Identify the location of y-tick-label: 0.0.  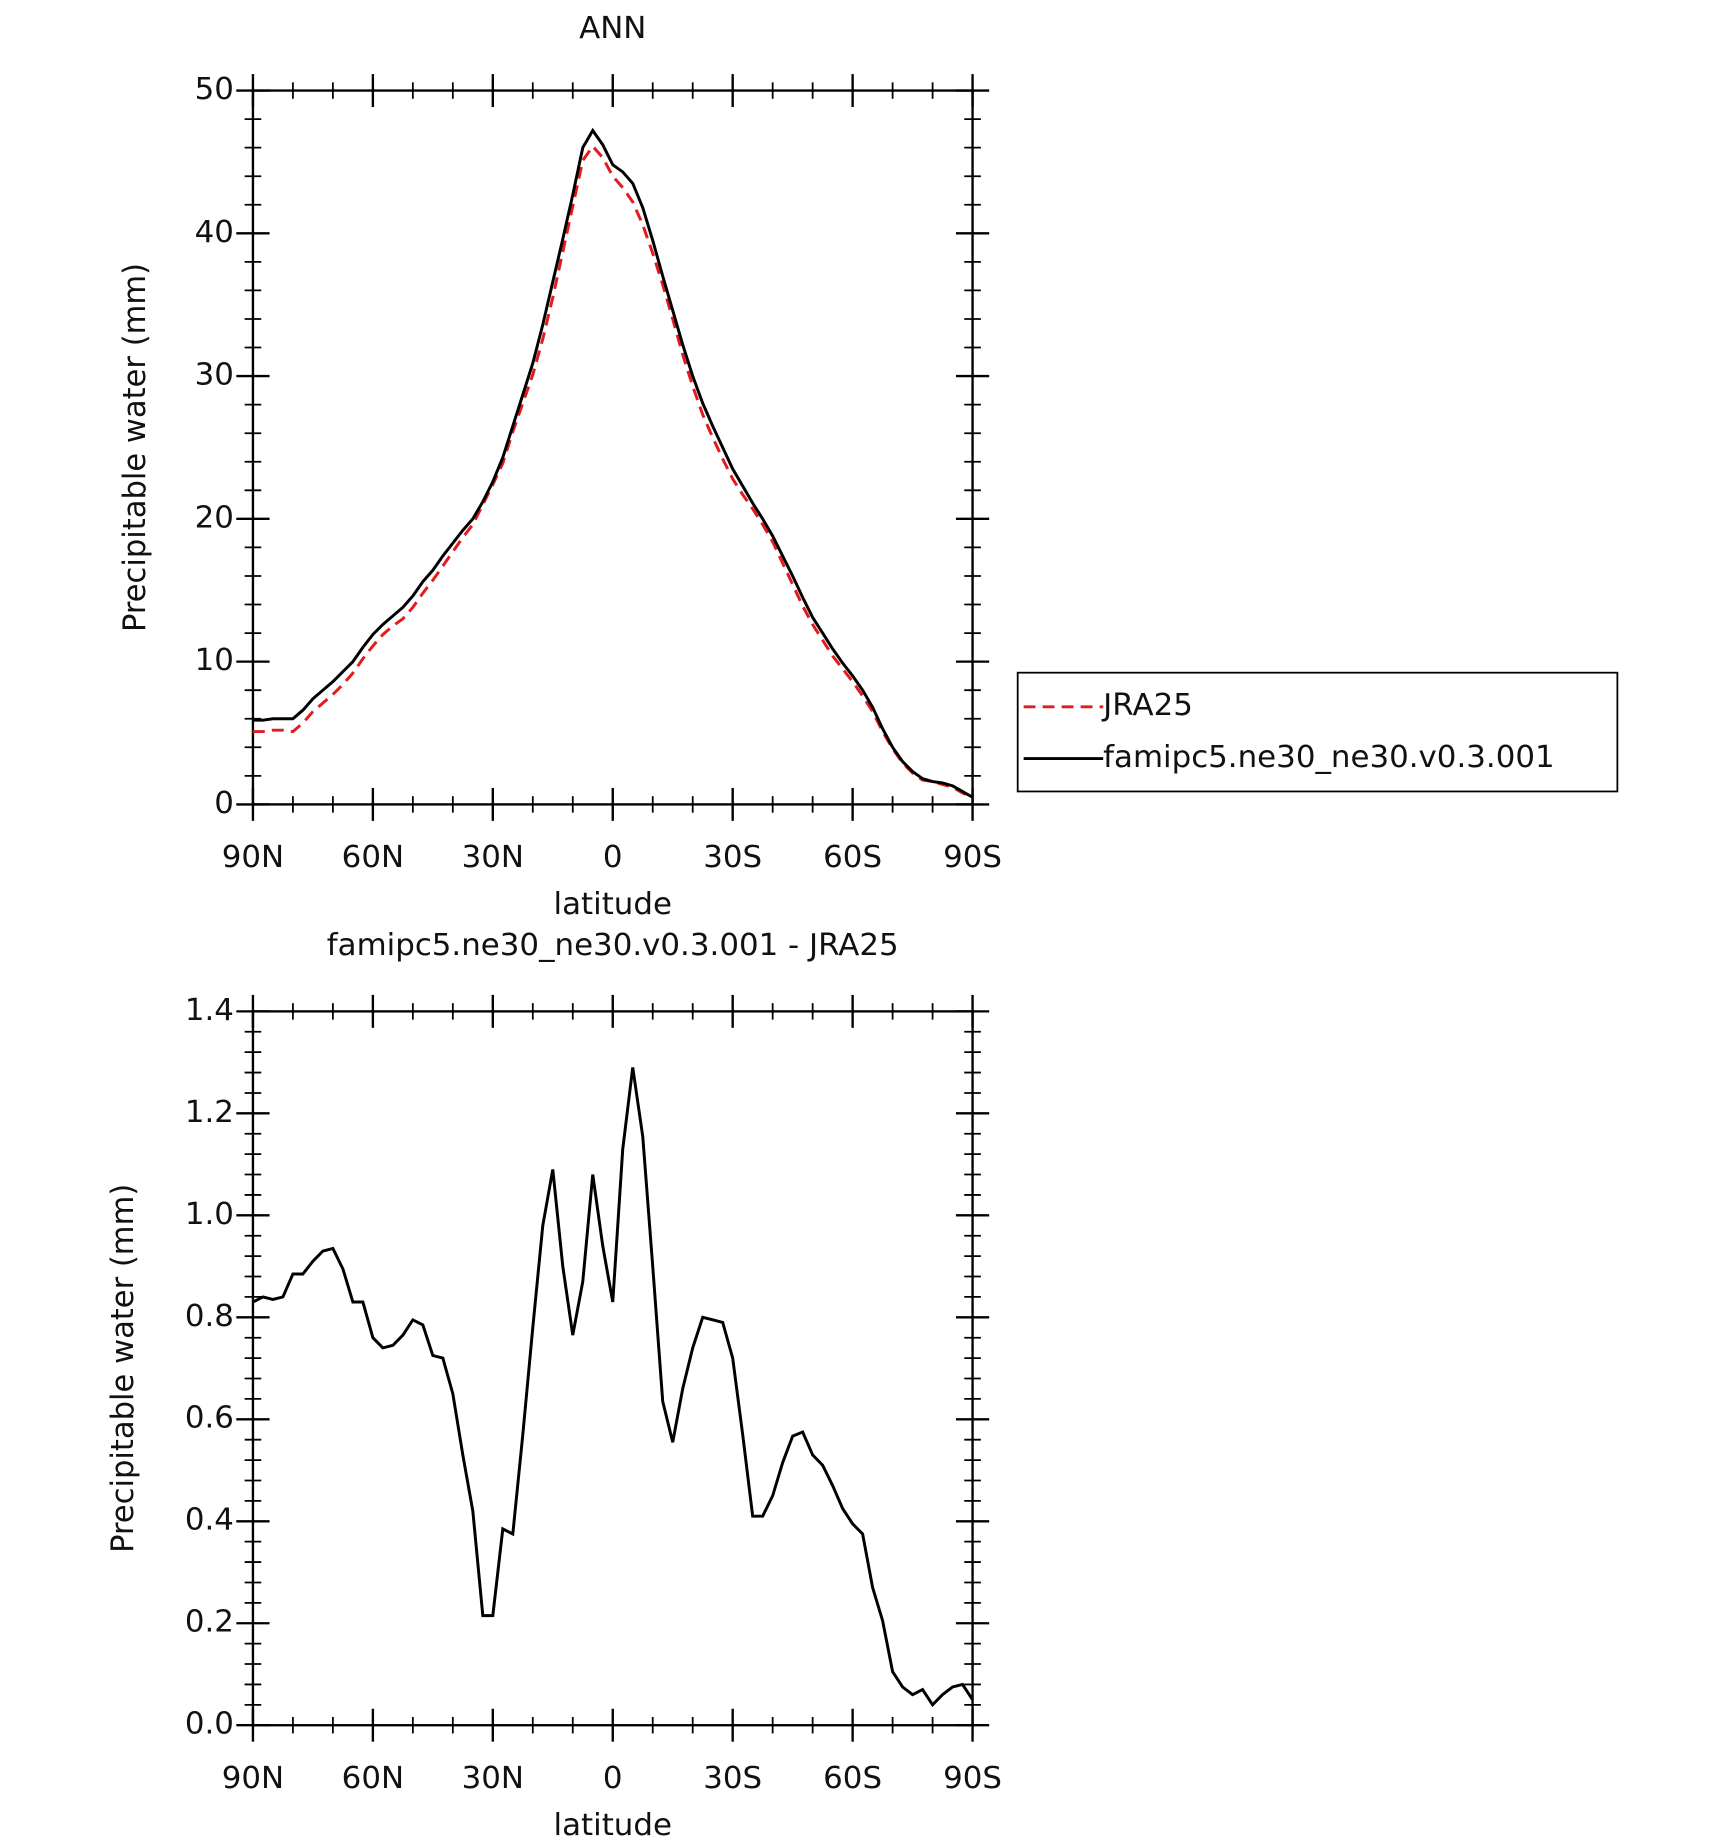
(209, 1724).